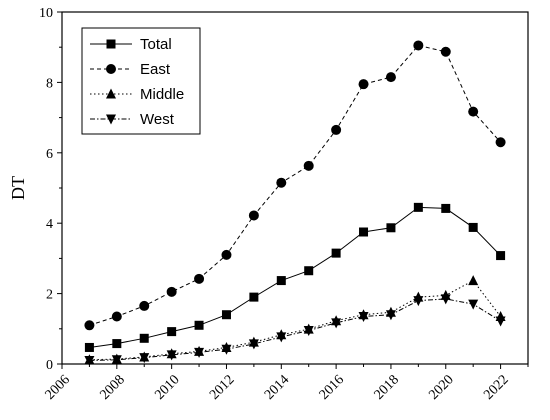 This screenshot has height=420, width=550. Describe the element at coordinates (222, 387) in the screenshot. I see `x-tick-label: 2012` at that location.